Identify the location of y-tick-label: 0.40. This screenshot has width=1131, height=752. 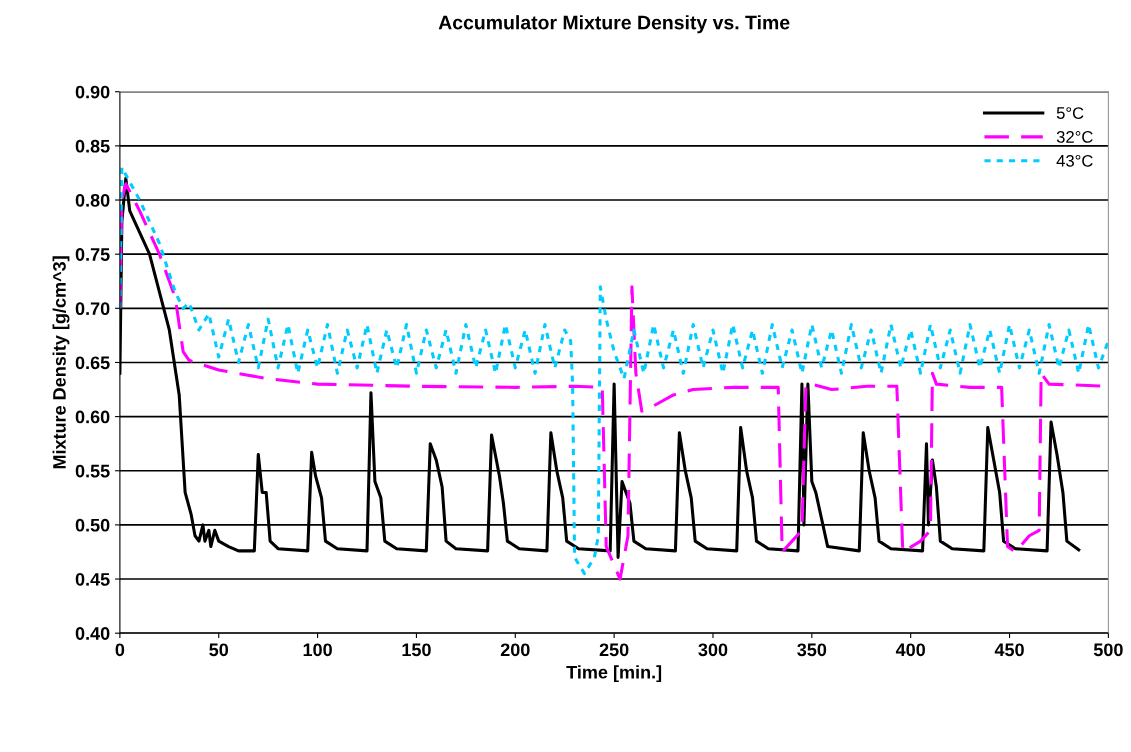
(92, 633).